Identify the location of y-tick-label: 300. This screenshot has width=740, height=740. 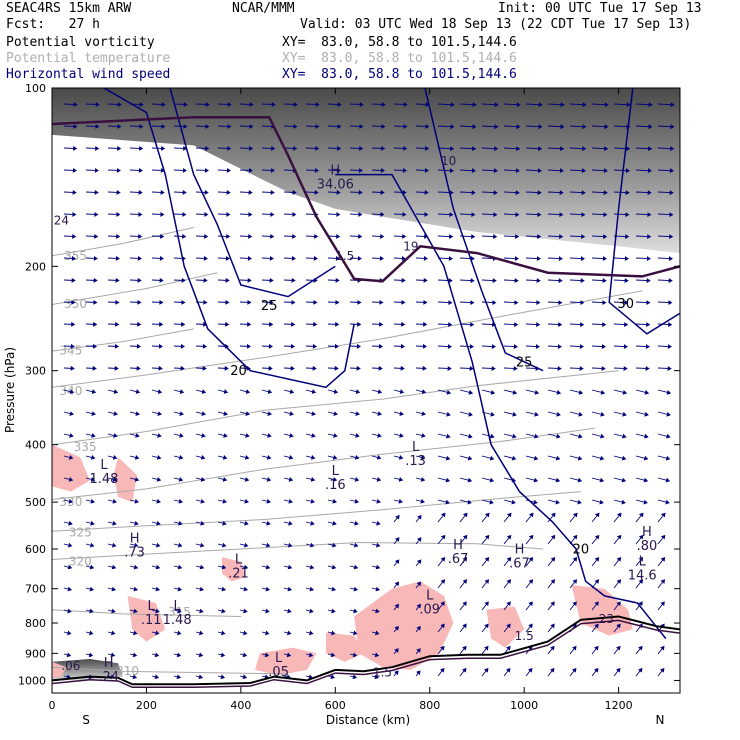
(35, 371).